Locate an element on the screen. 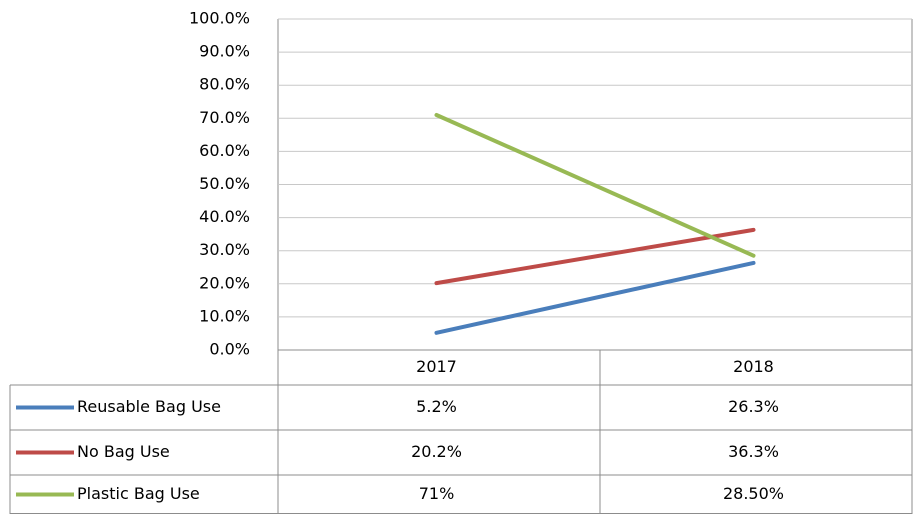  data-label: 26.3% is located at coordinates (753, 406).